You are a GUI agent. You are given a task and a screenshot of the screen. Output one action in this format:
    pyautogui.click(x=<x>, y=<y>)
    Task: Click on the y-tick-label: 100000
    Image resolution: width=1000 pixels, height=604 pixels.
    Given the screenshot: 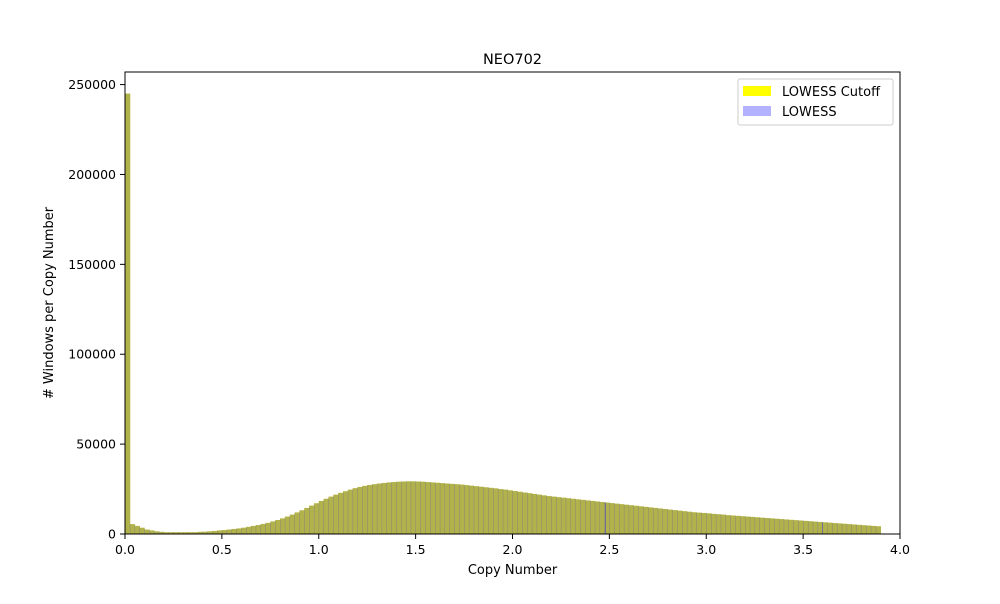 What is the action you would take?
    pyautogui.click(x=92, y=354)
    